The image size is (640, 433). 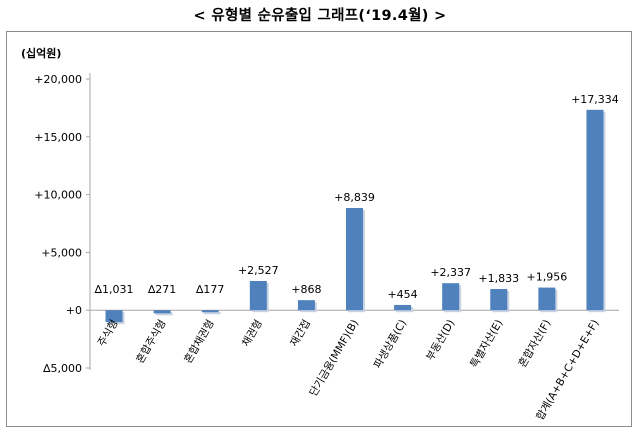 I want to click on y-tick-label: +10,000, so click(x=58, y=195).